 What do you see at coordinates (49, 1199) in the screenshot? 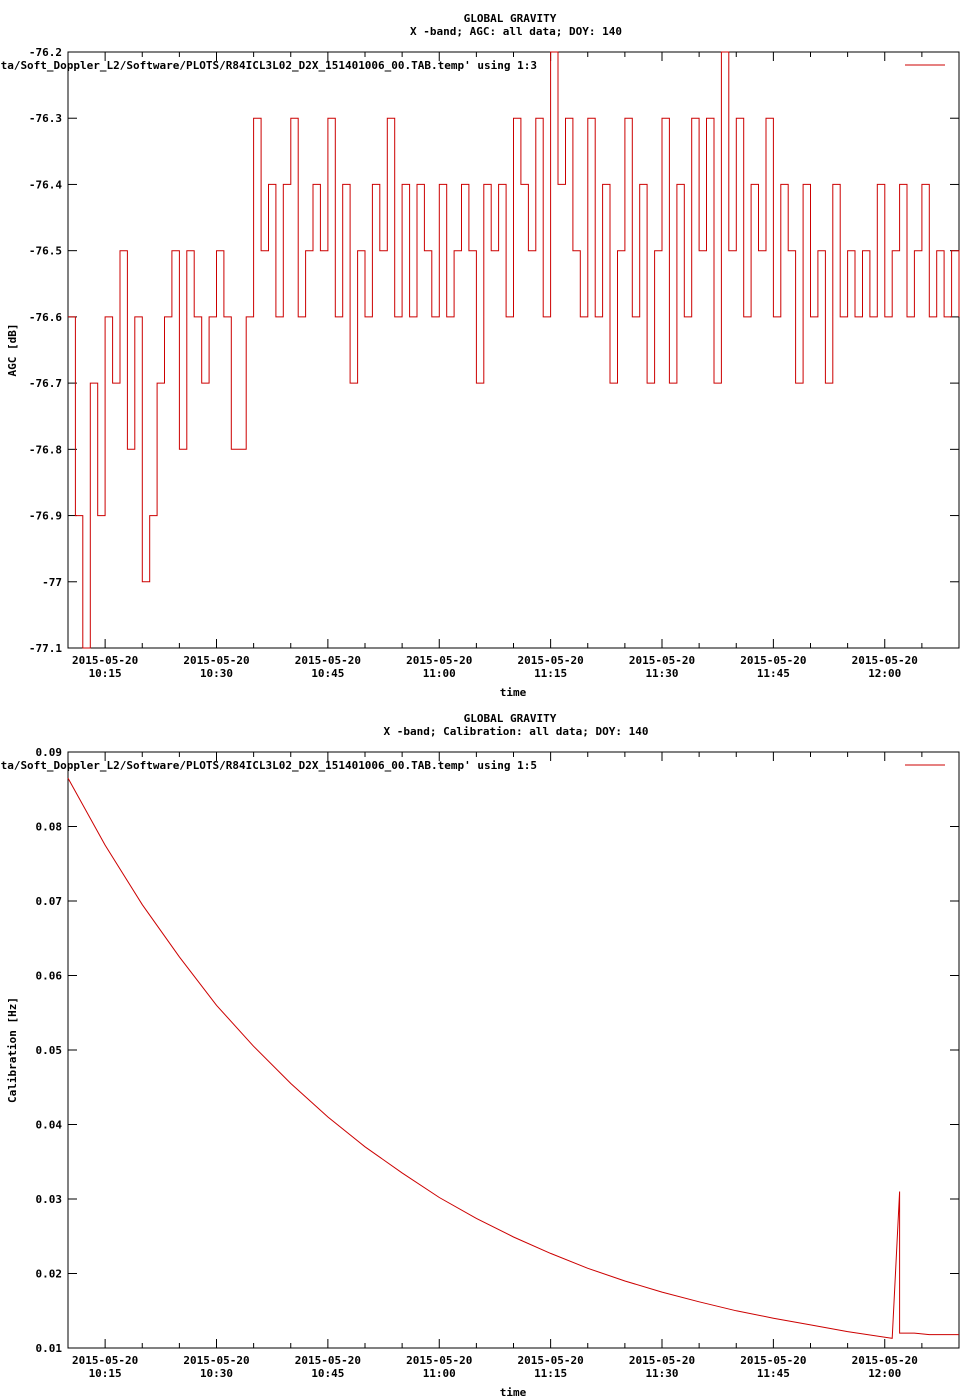
I see `calibration-y-tick-label: 0.03` at bounding box center [49, 1199].